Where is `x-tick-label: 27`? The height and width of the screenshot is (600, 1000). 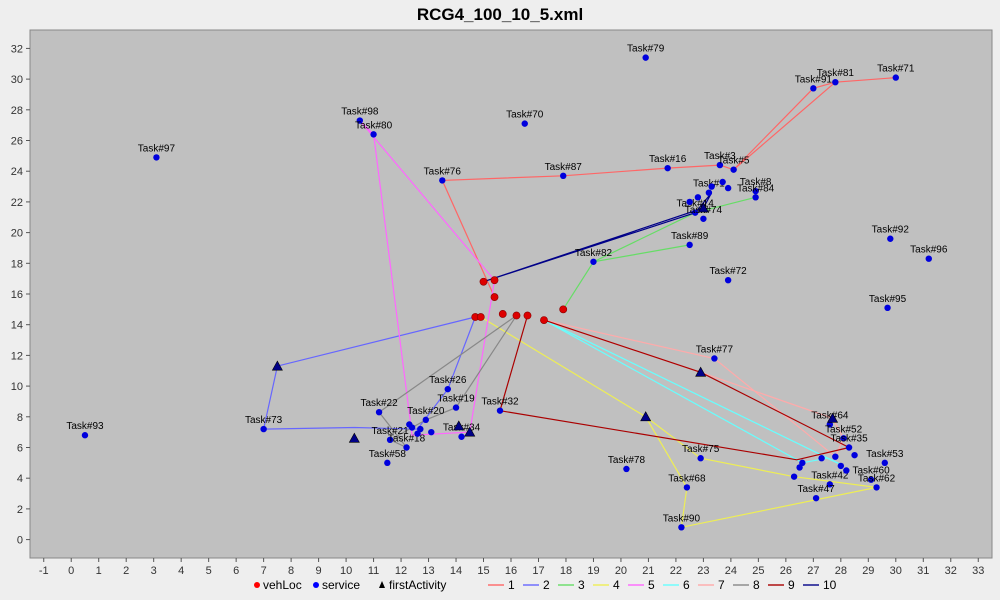
x-tick-label: 27 is located at coordinates (813, 571).